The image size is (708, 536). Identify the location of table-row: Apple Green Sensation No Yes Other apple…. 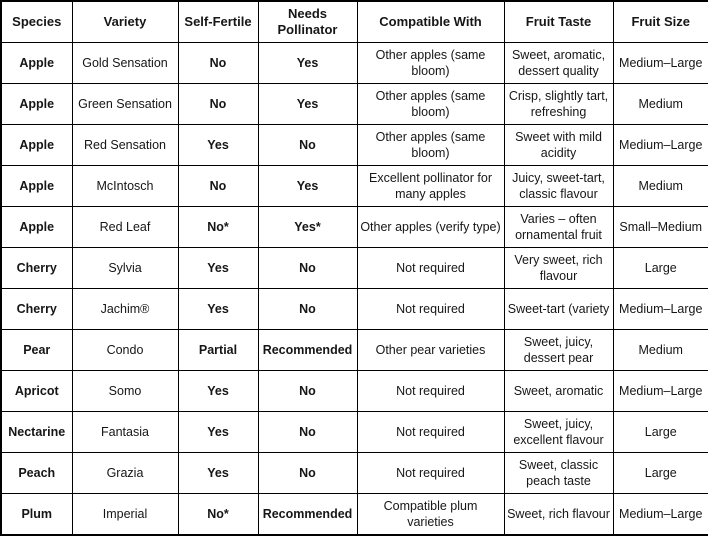
(354, 104).